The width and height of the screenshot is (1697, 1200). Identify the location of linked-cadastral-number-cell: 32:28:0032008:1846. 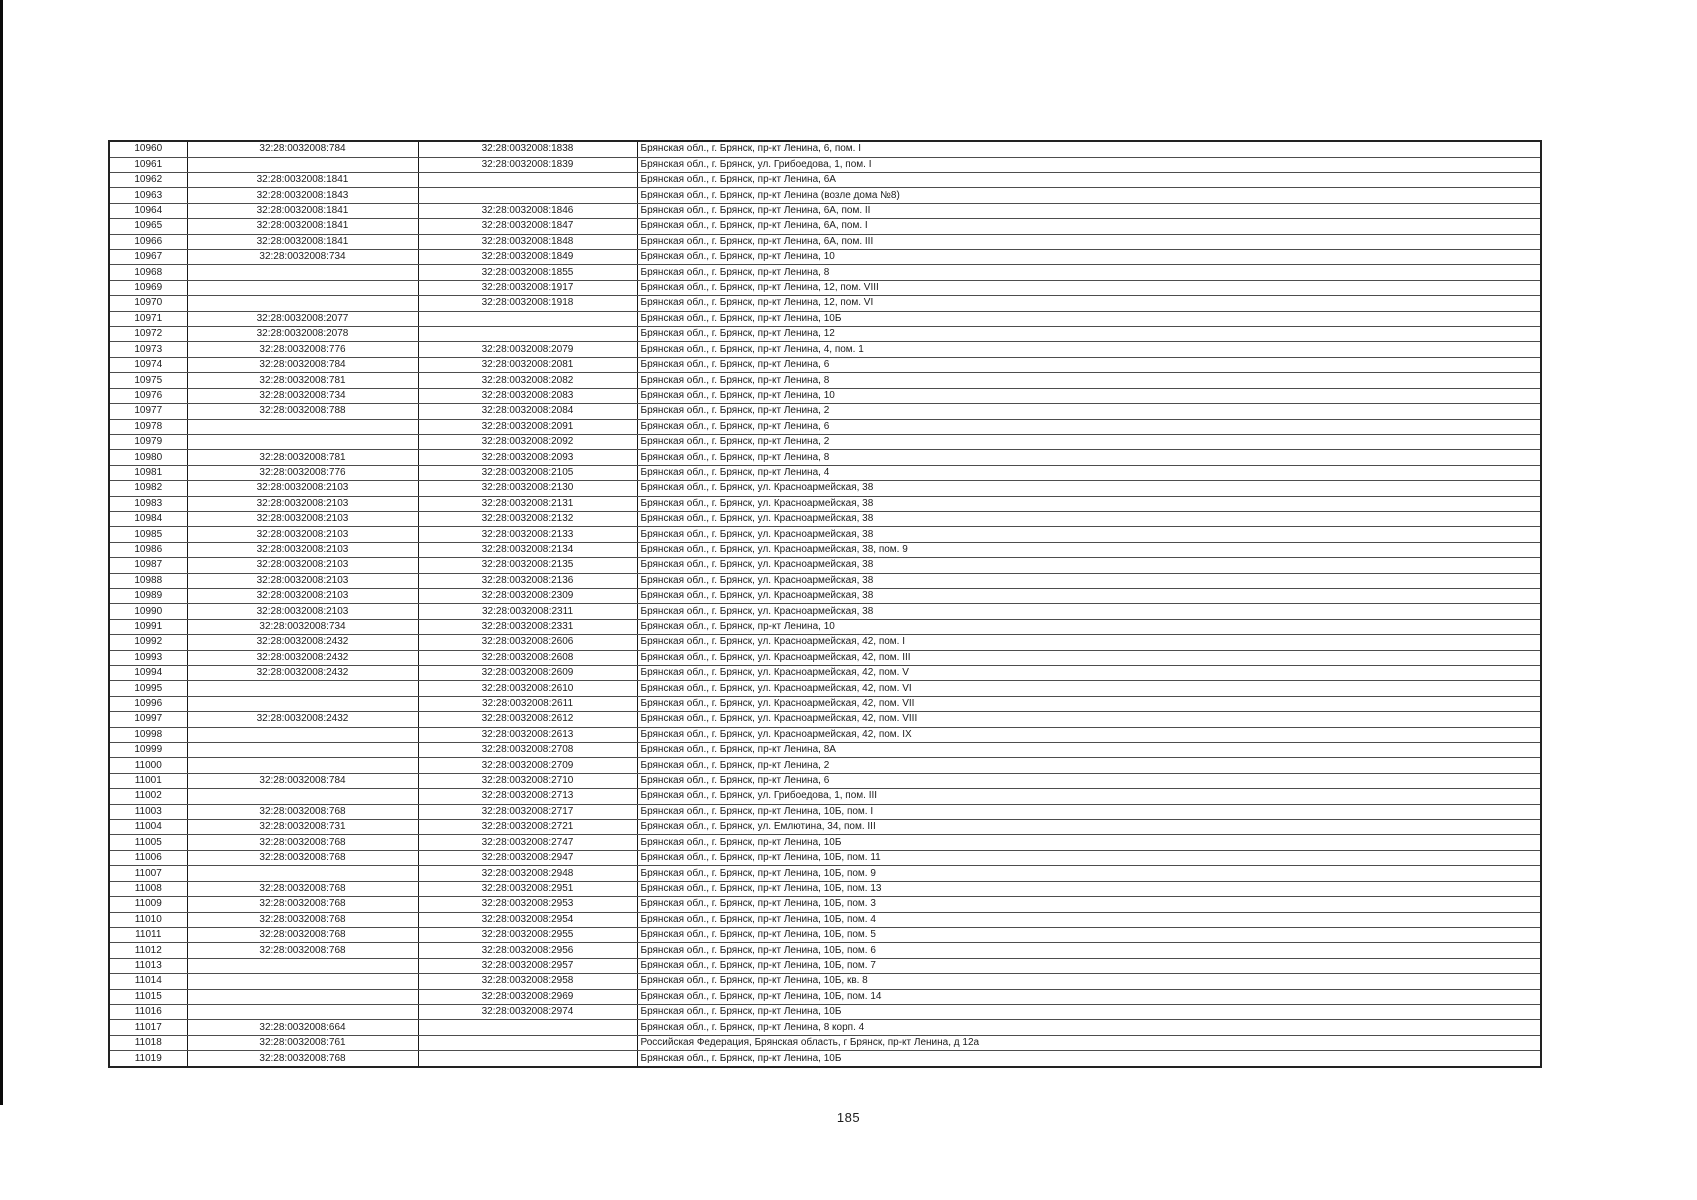
(527, 211).